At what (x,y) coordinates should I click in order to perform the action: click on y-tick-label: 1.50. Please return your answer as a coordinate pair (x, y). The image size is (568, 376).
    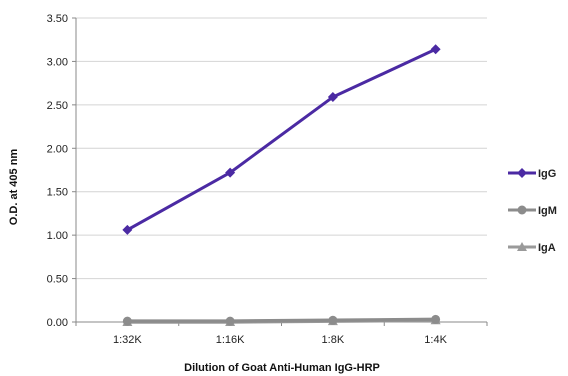
    Looking at the image, I should click on (57, 193).